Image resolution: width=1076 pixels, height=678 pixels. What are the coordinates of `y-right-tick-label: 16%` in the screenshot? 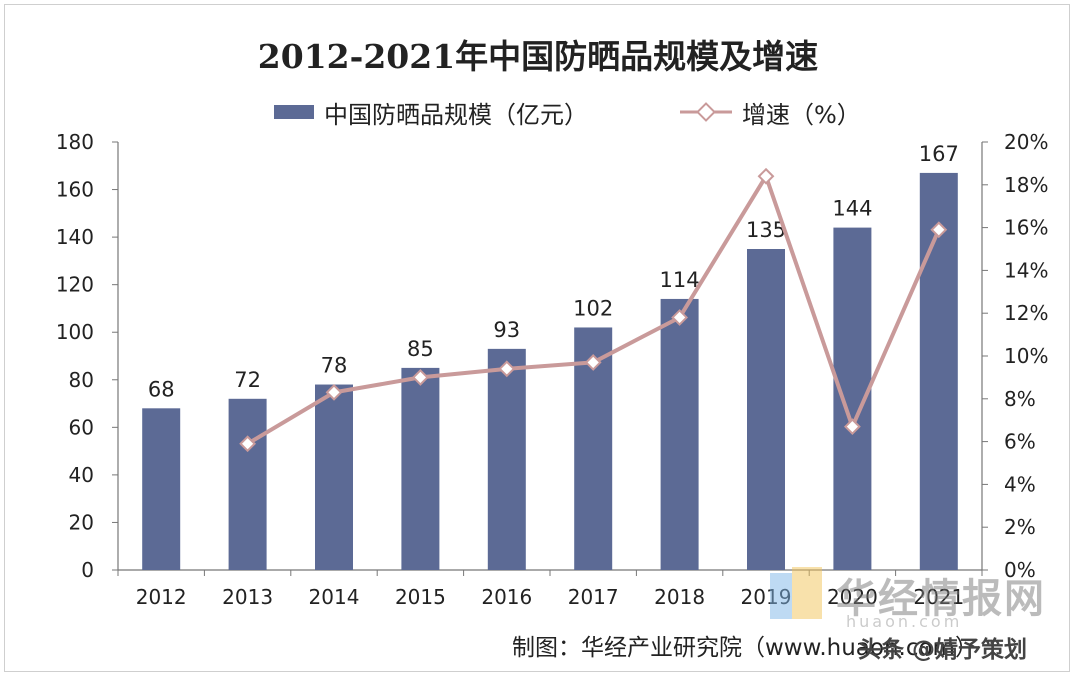 It's located at (1026, 228).